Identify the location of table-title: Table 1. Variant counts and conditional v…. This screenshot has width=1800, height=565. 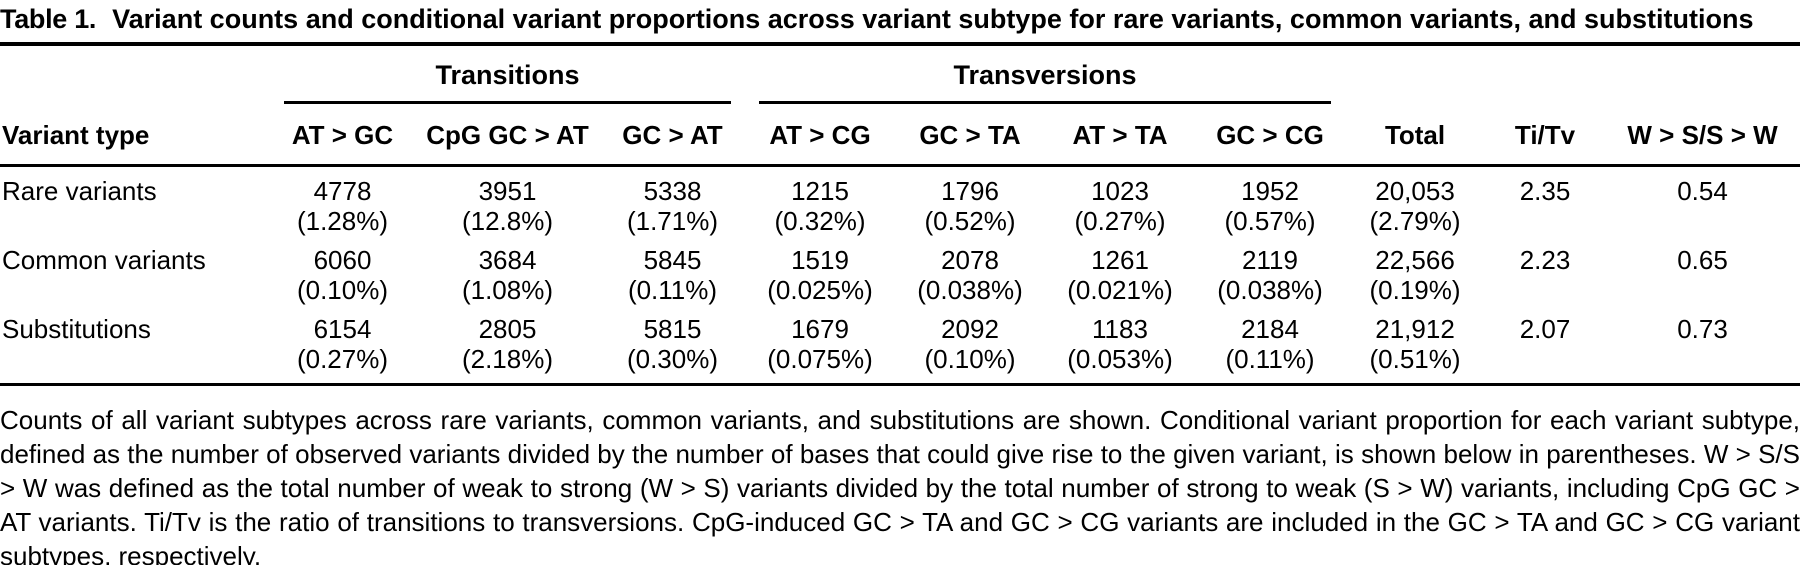
(900, 22).